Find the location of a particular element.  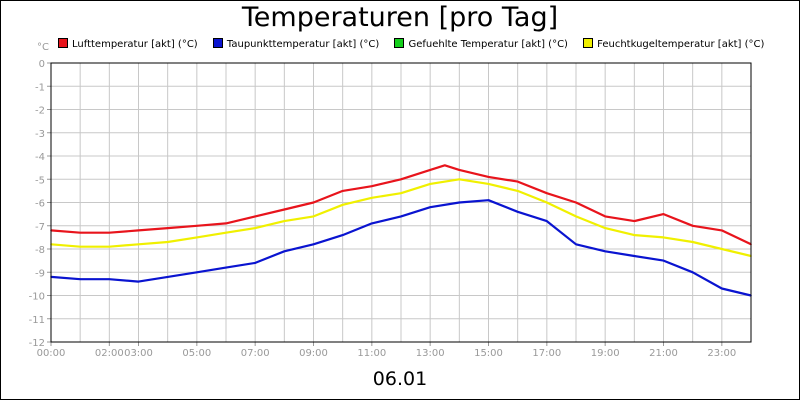

y-tick-label: -1 is located at coordinates (40, 87).